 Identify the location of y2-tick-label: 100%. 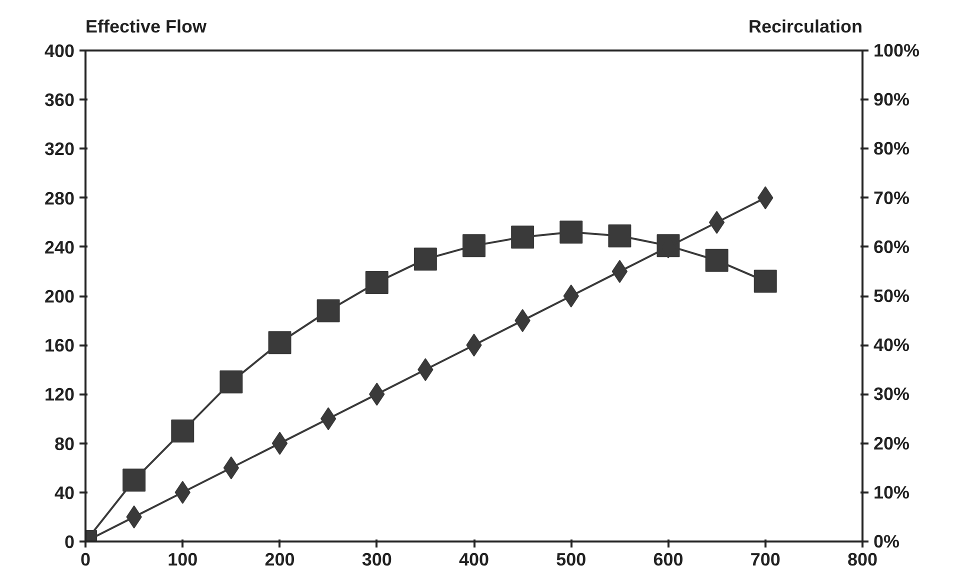
(897, 50).